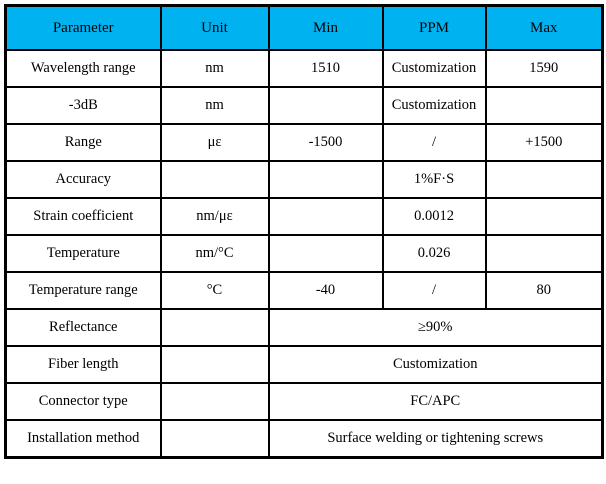 This screenshot has width=606, height=484. I want to click on cell-max: 80, so click(544, 290).